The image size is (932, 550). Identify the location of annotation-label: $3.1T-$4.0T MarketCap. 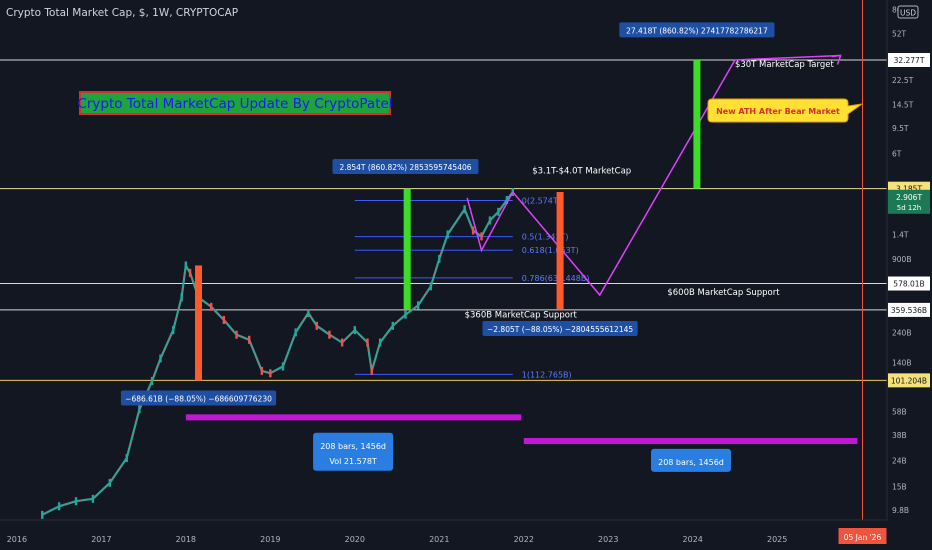
(581, 171).